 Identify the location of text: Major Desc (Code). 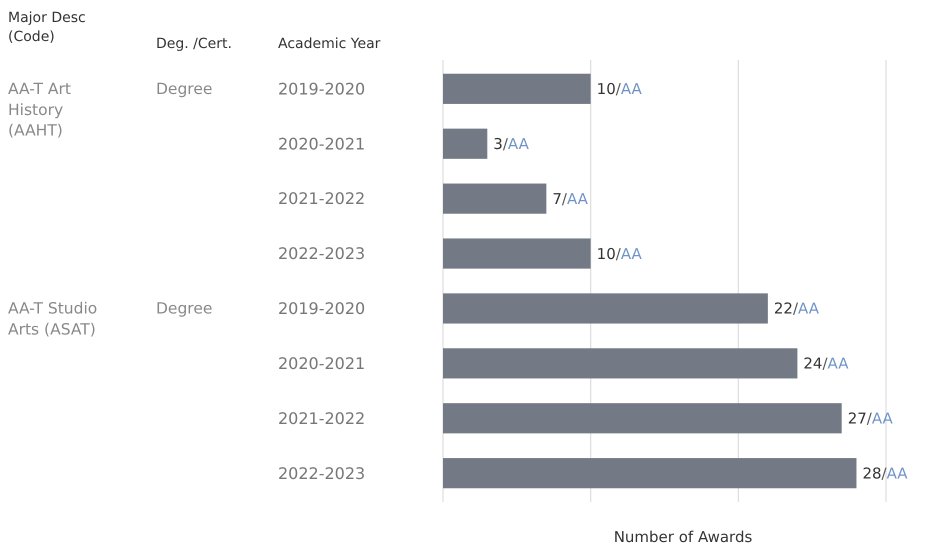
(47, 27).